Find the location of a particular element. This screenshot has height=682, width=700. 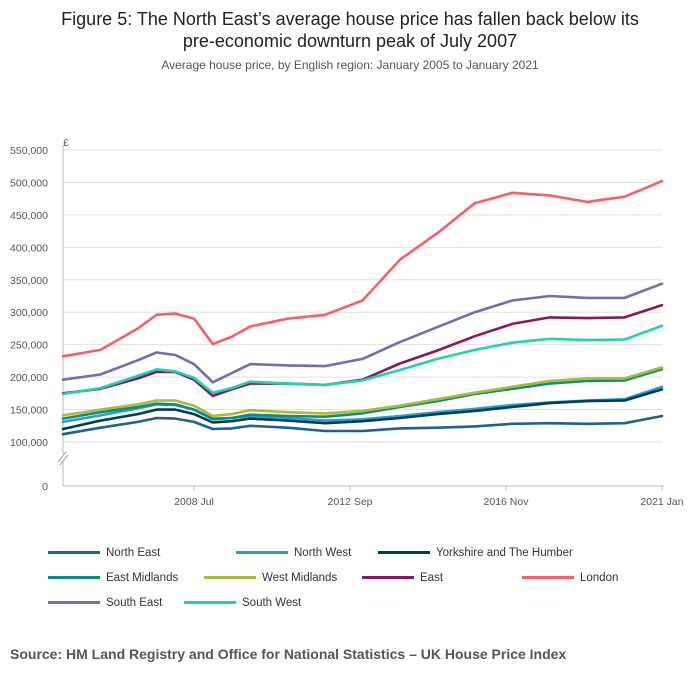

y-tick-label: 300,000 is located at coordinates (29, 313).